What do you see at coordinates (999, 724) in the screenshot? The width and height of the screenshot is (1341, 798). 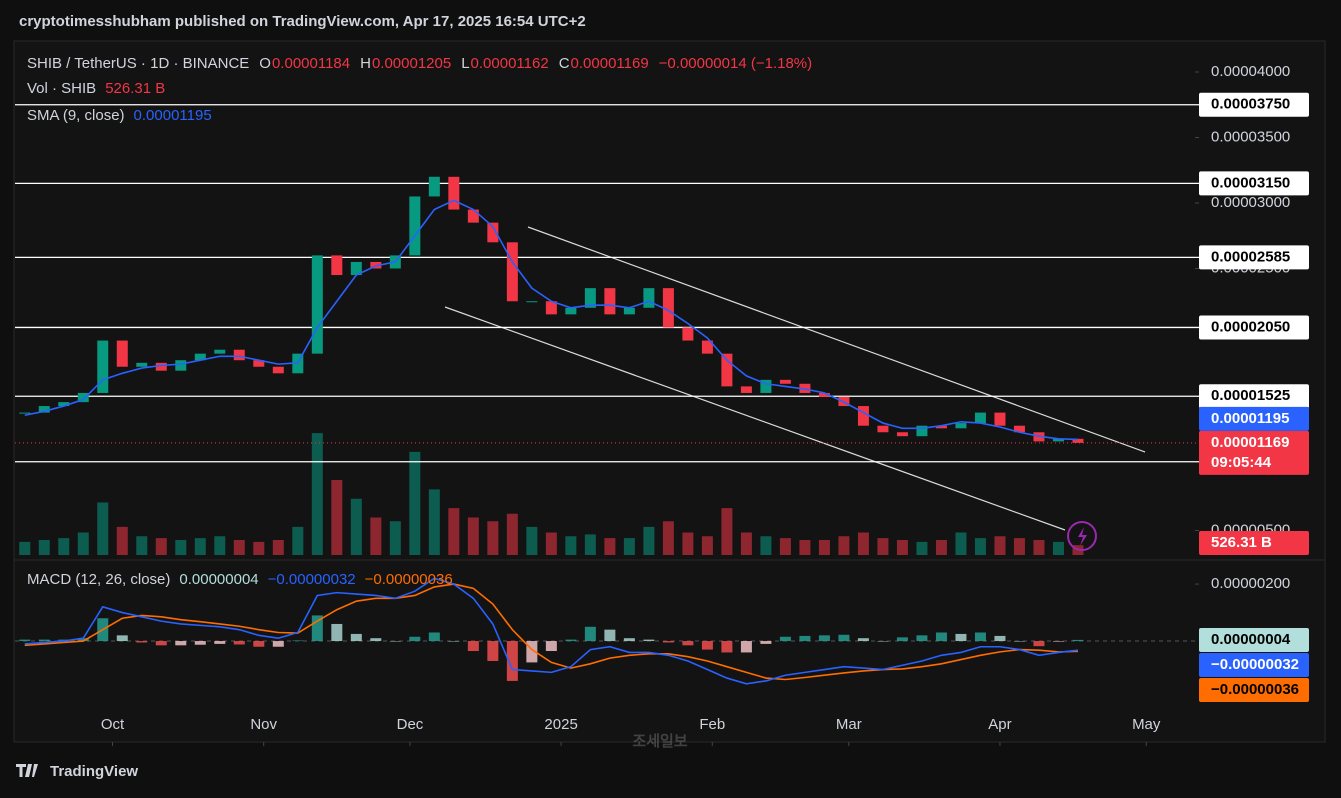 I see `x-tick-label: Apr` at bounding box center [999, 724].